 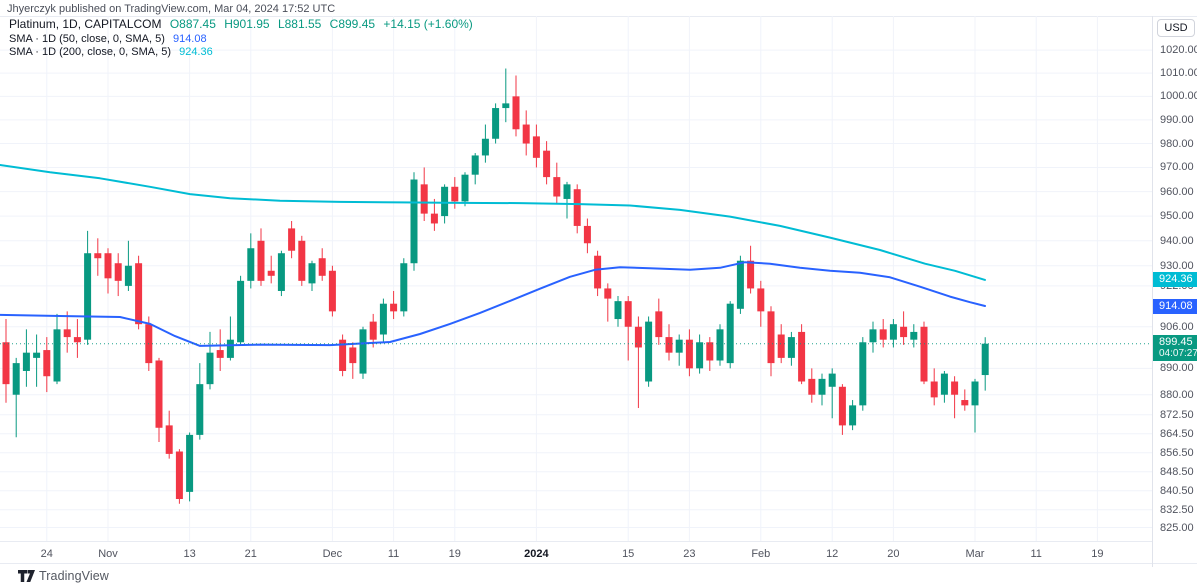 I want to click on price-axis-tick: 990.00, so click(x=1177, y=119).